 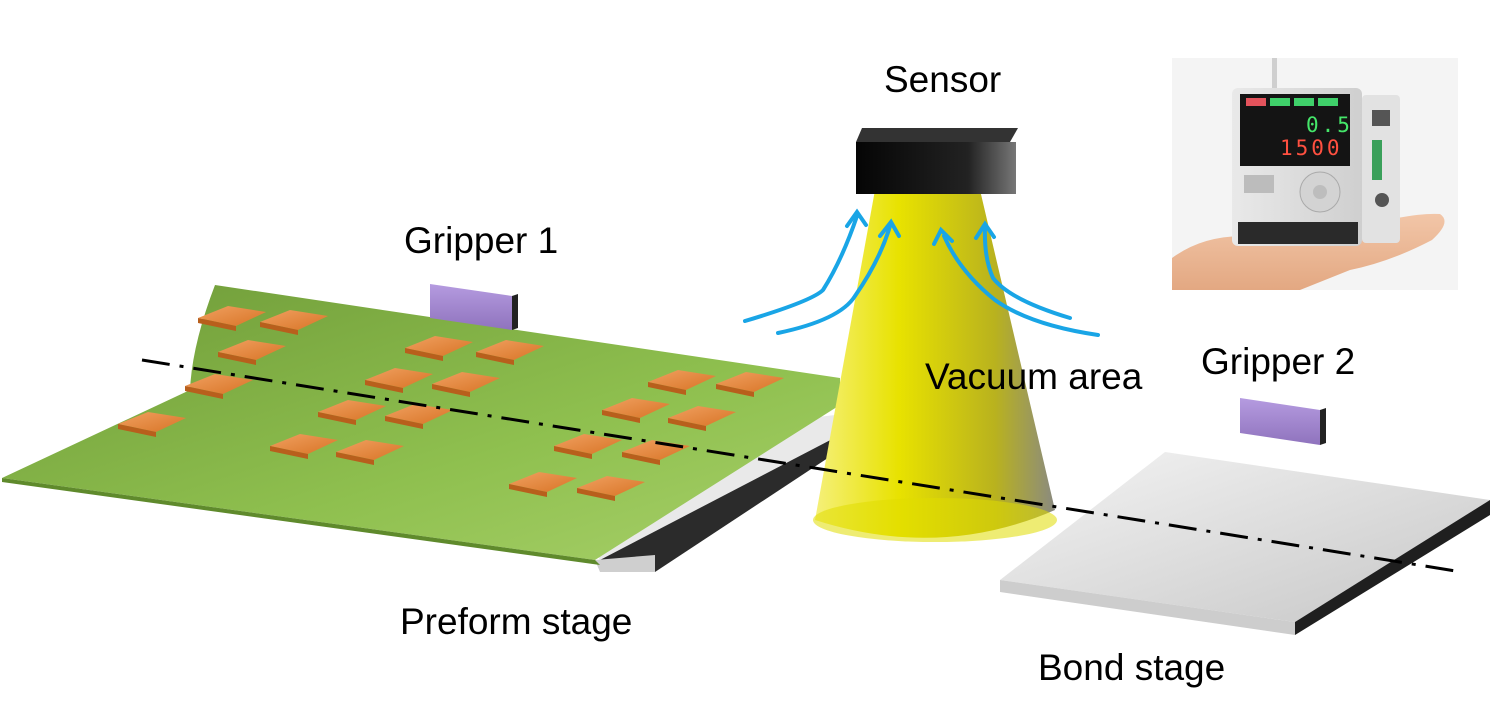 I want to click on sensor-block, so click(x=937, y=161).